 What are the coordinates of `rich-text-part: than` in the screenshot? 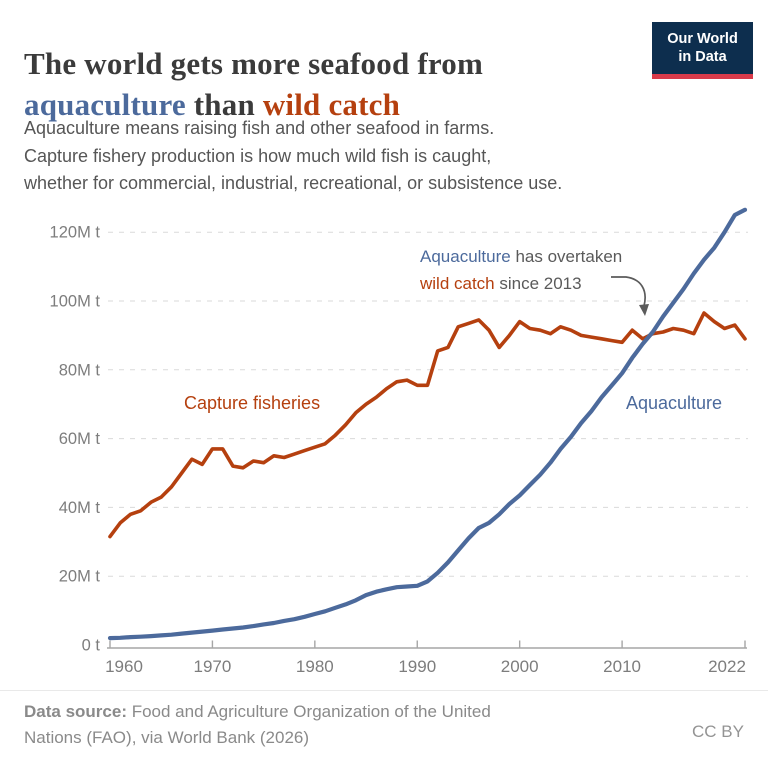 It's located at (224, 104).